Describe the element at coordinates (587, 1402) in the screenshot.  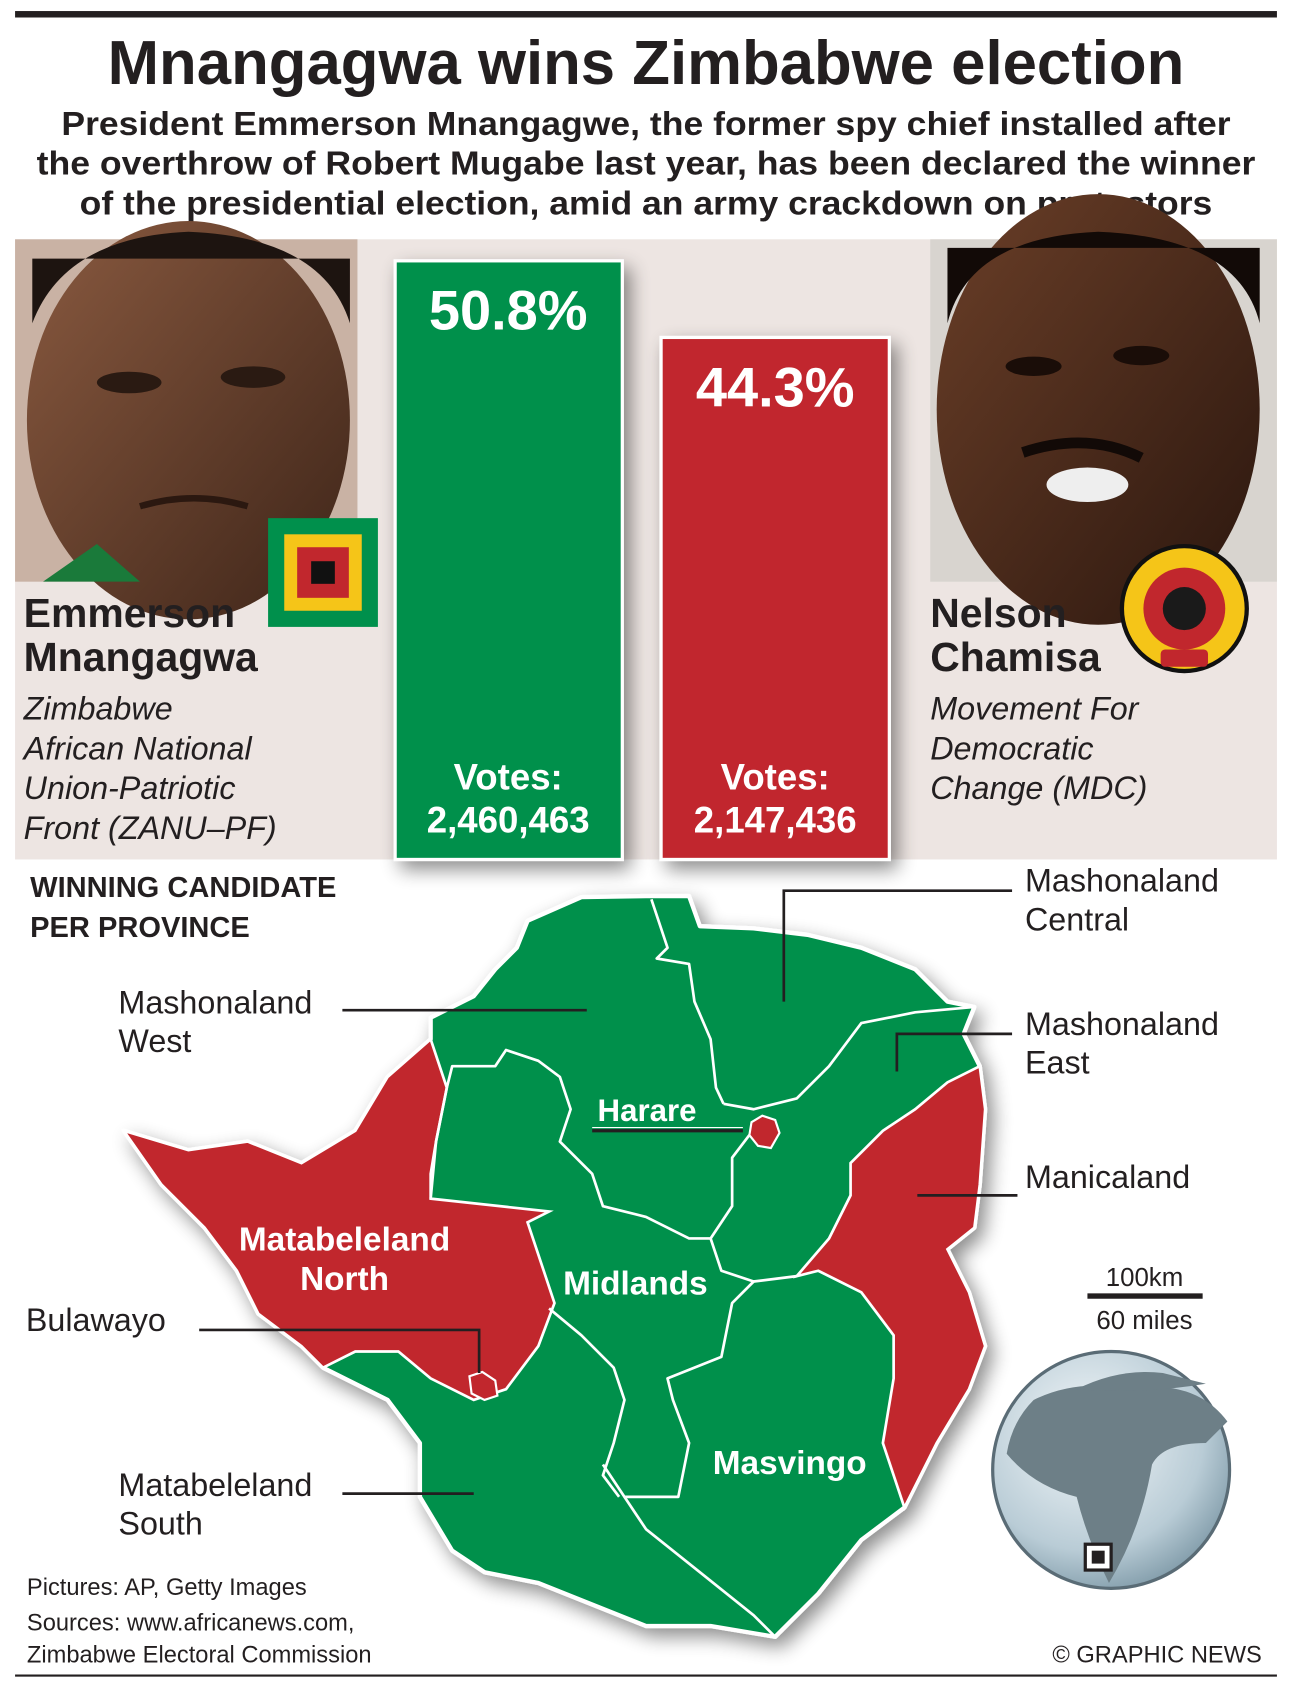
I see `border-midlands-mat-south` at that location.